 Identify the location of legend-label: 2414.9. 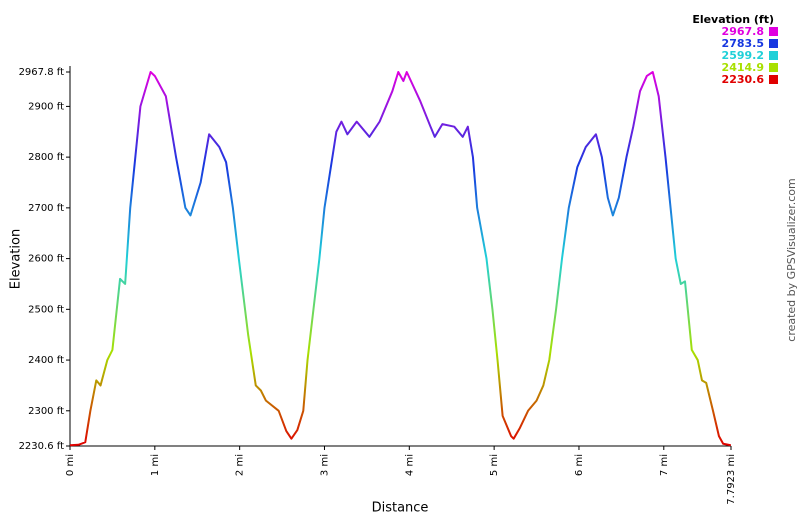
(743, 67).